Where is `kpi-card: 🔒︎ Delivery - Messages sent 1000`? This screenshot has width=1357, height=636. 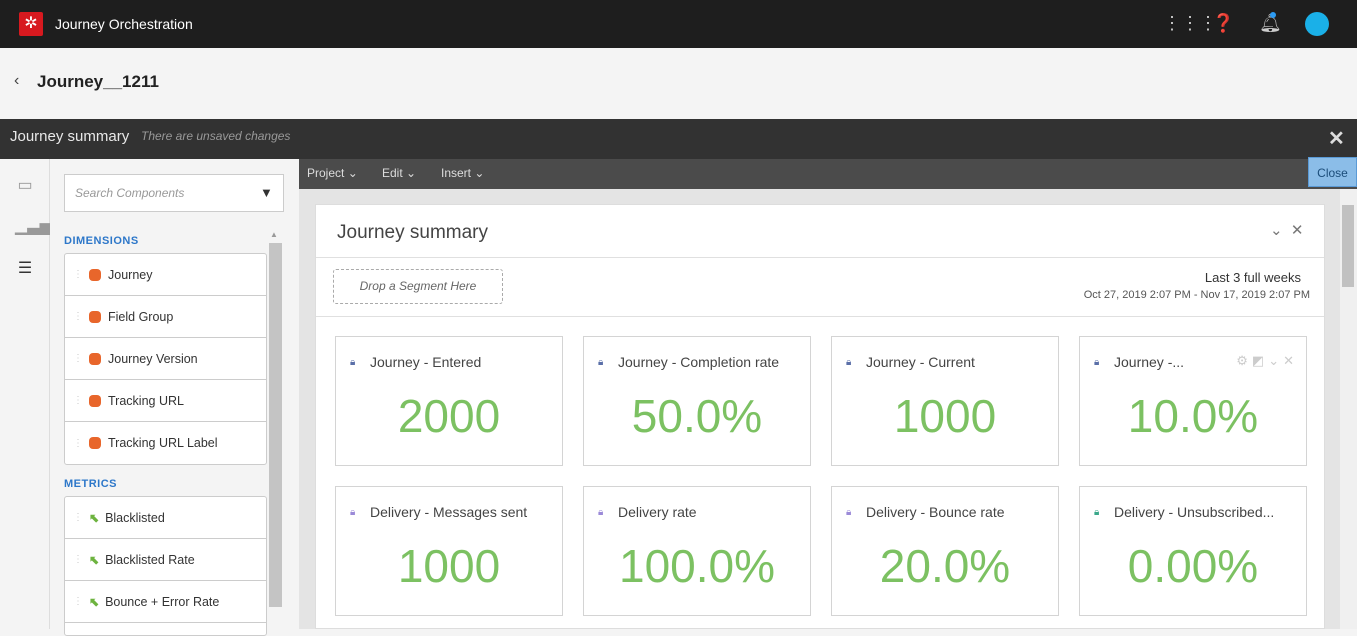 kpi-card: 🔒︎ Delivery - Messages sent 1000 is located at coordinates (449, 551).